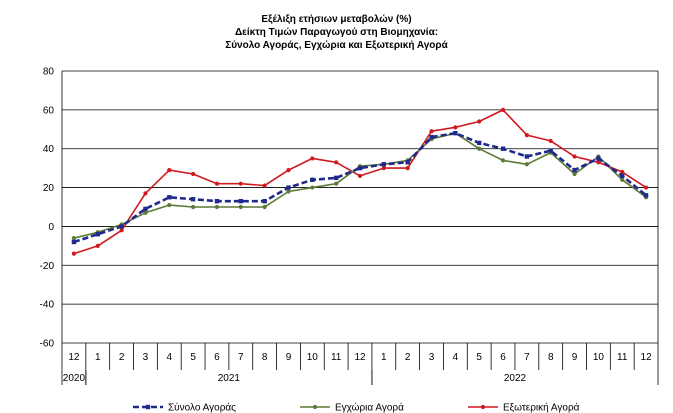 This screenshot has width=673, height=413. I want to click on x-tick-label: 10, so click(599, 357).